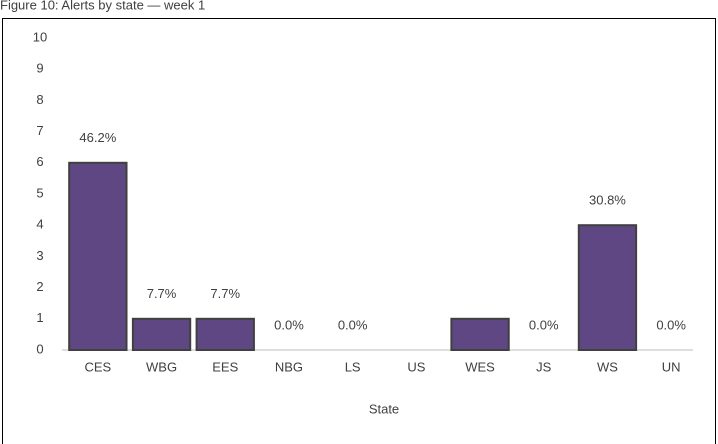 This screenshot has height=444, width=718. I want to click on y-tick-label: 2, so click(39, 286).